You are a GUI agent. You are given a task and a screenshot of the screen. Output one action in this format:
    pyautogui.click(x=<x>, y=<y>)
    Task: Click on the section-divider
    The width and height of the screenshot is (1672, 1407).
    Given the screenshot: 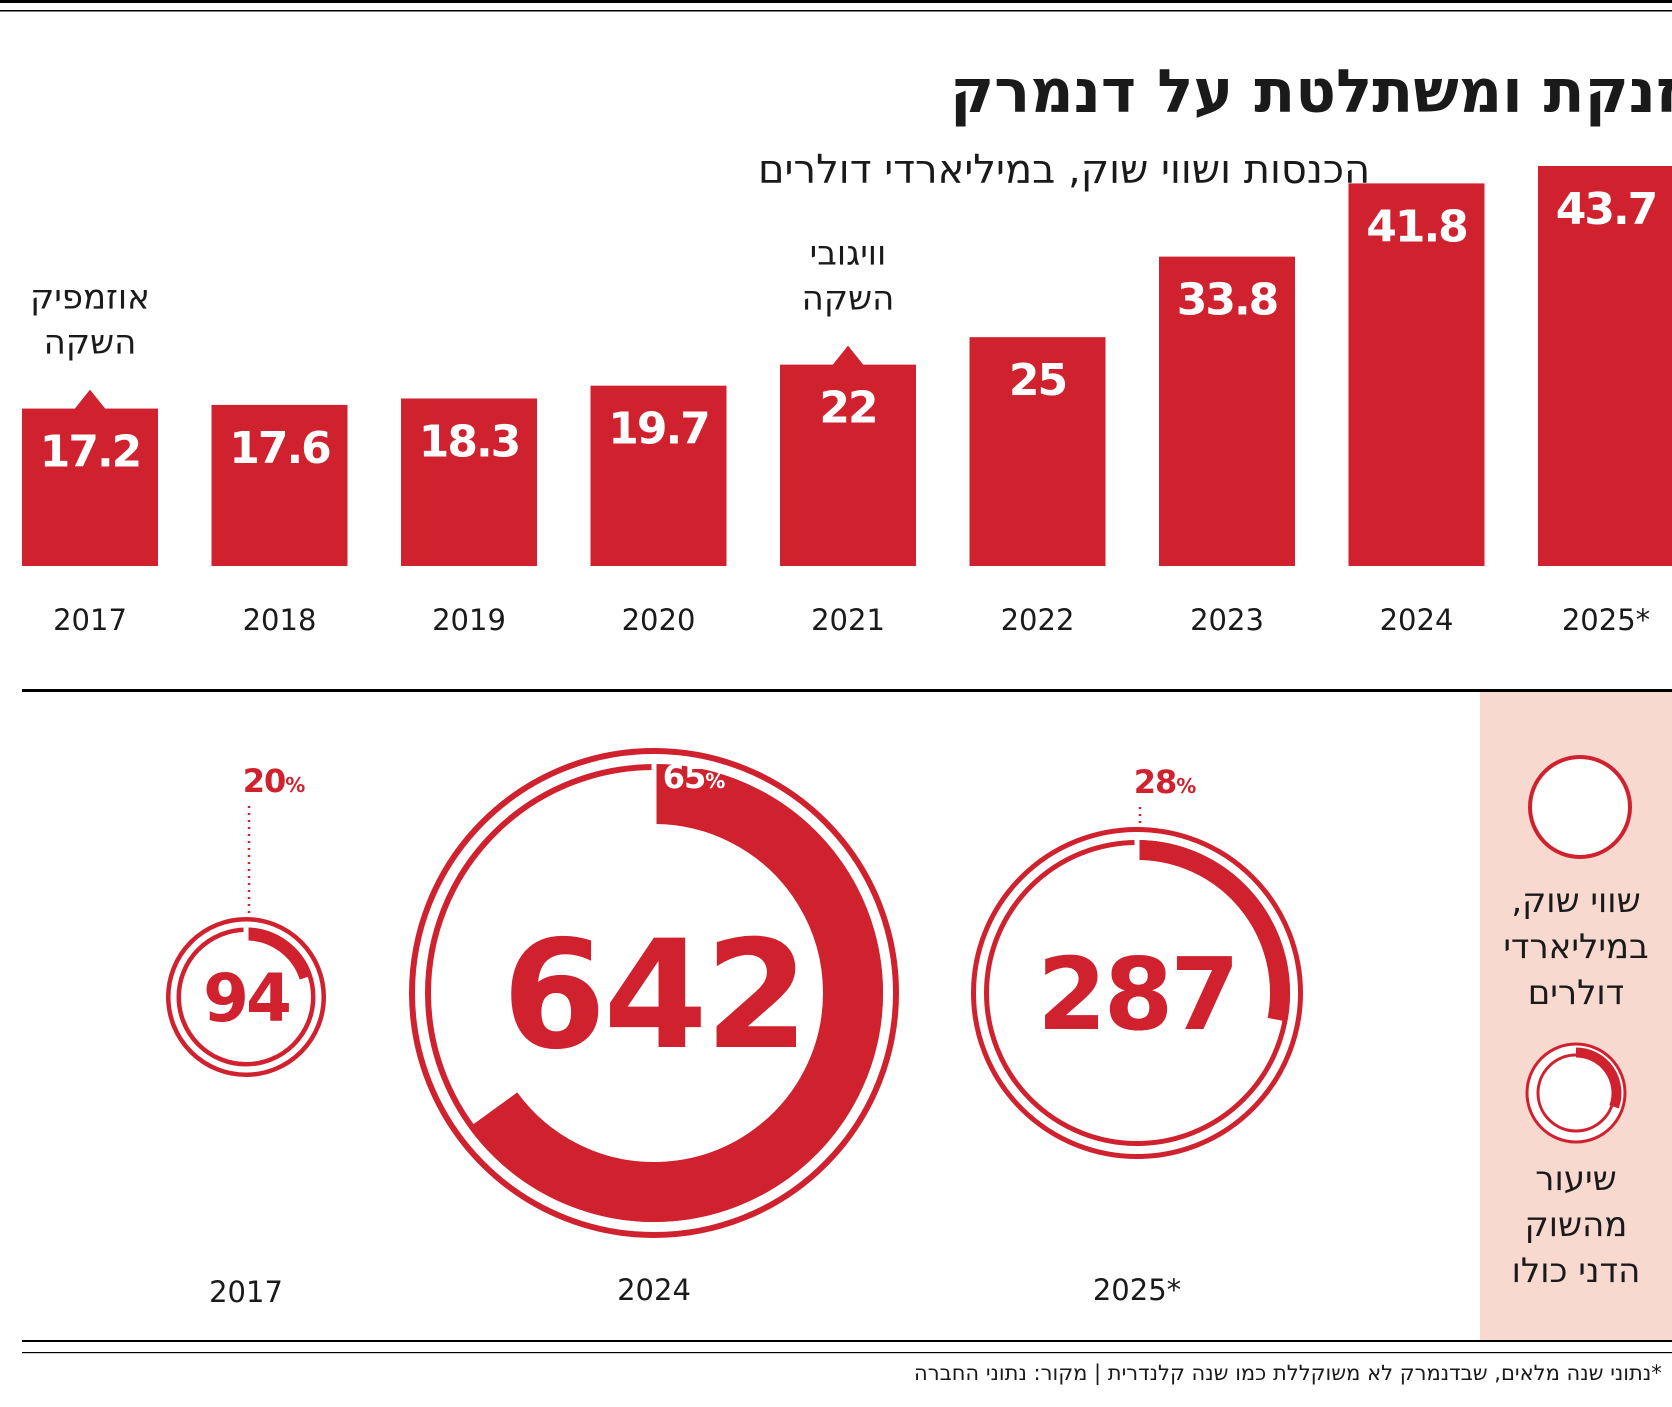 What is the action you would take?
    pyautogui.click(x=847, y=690)
    